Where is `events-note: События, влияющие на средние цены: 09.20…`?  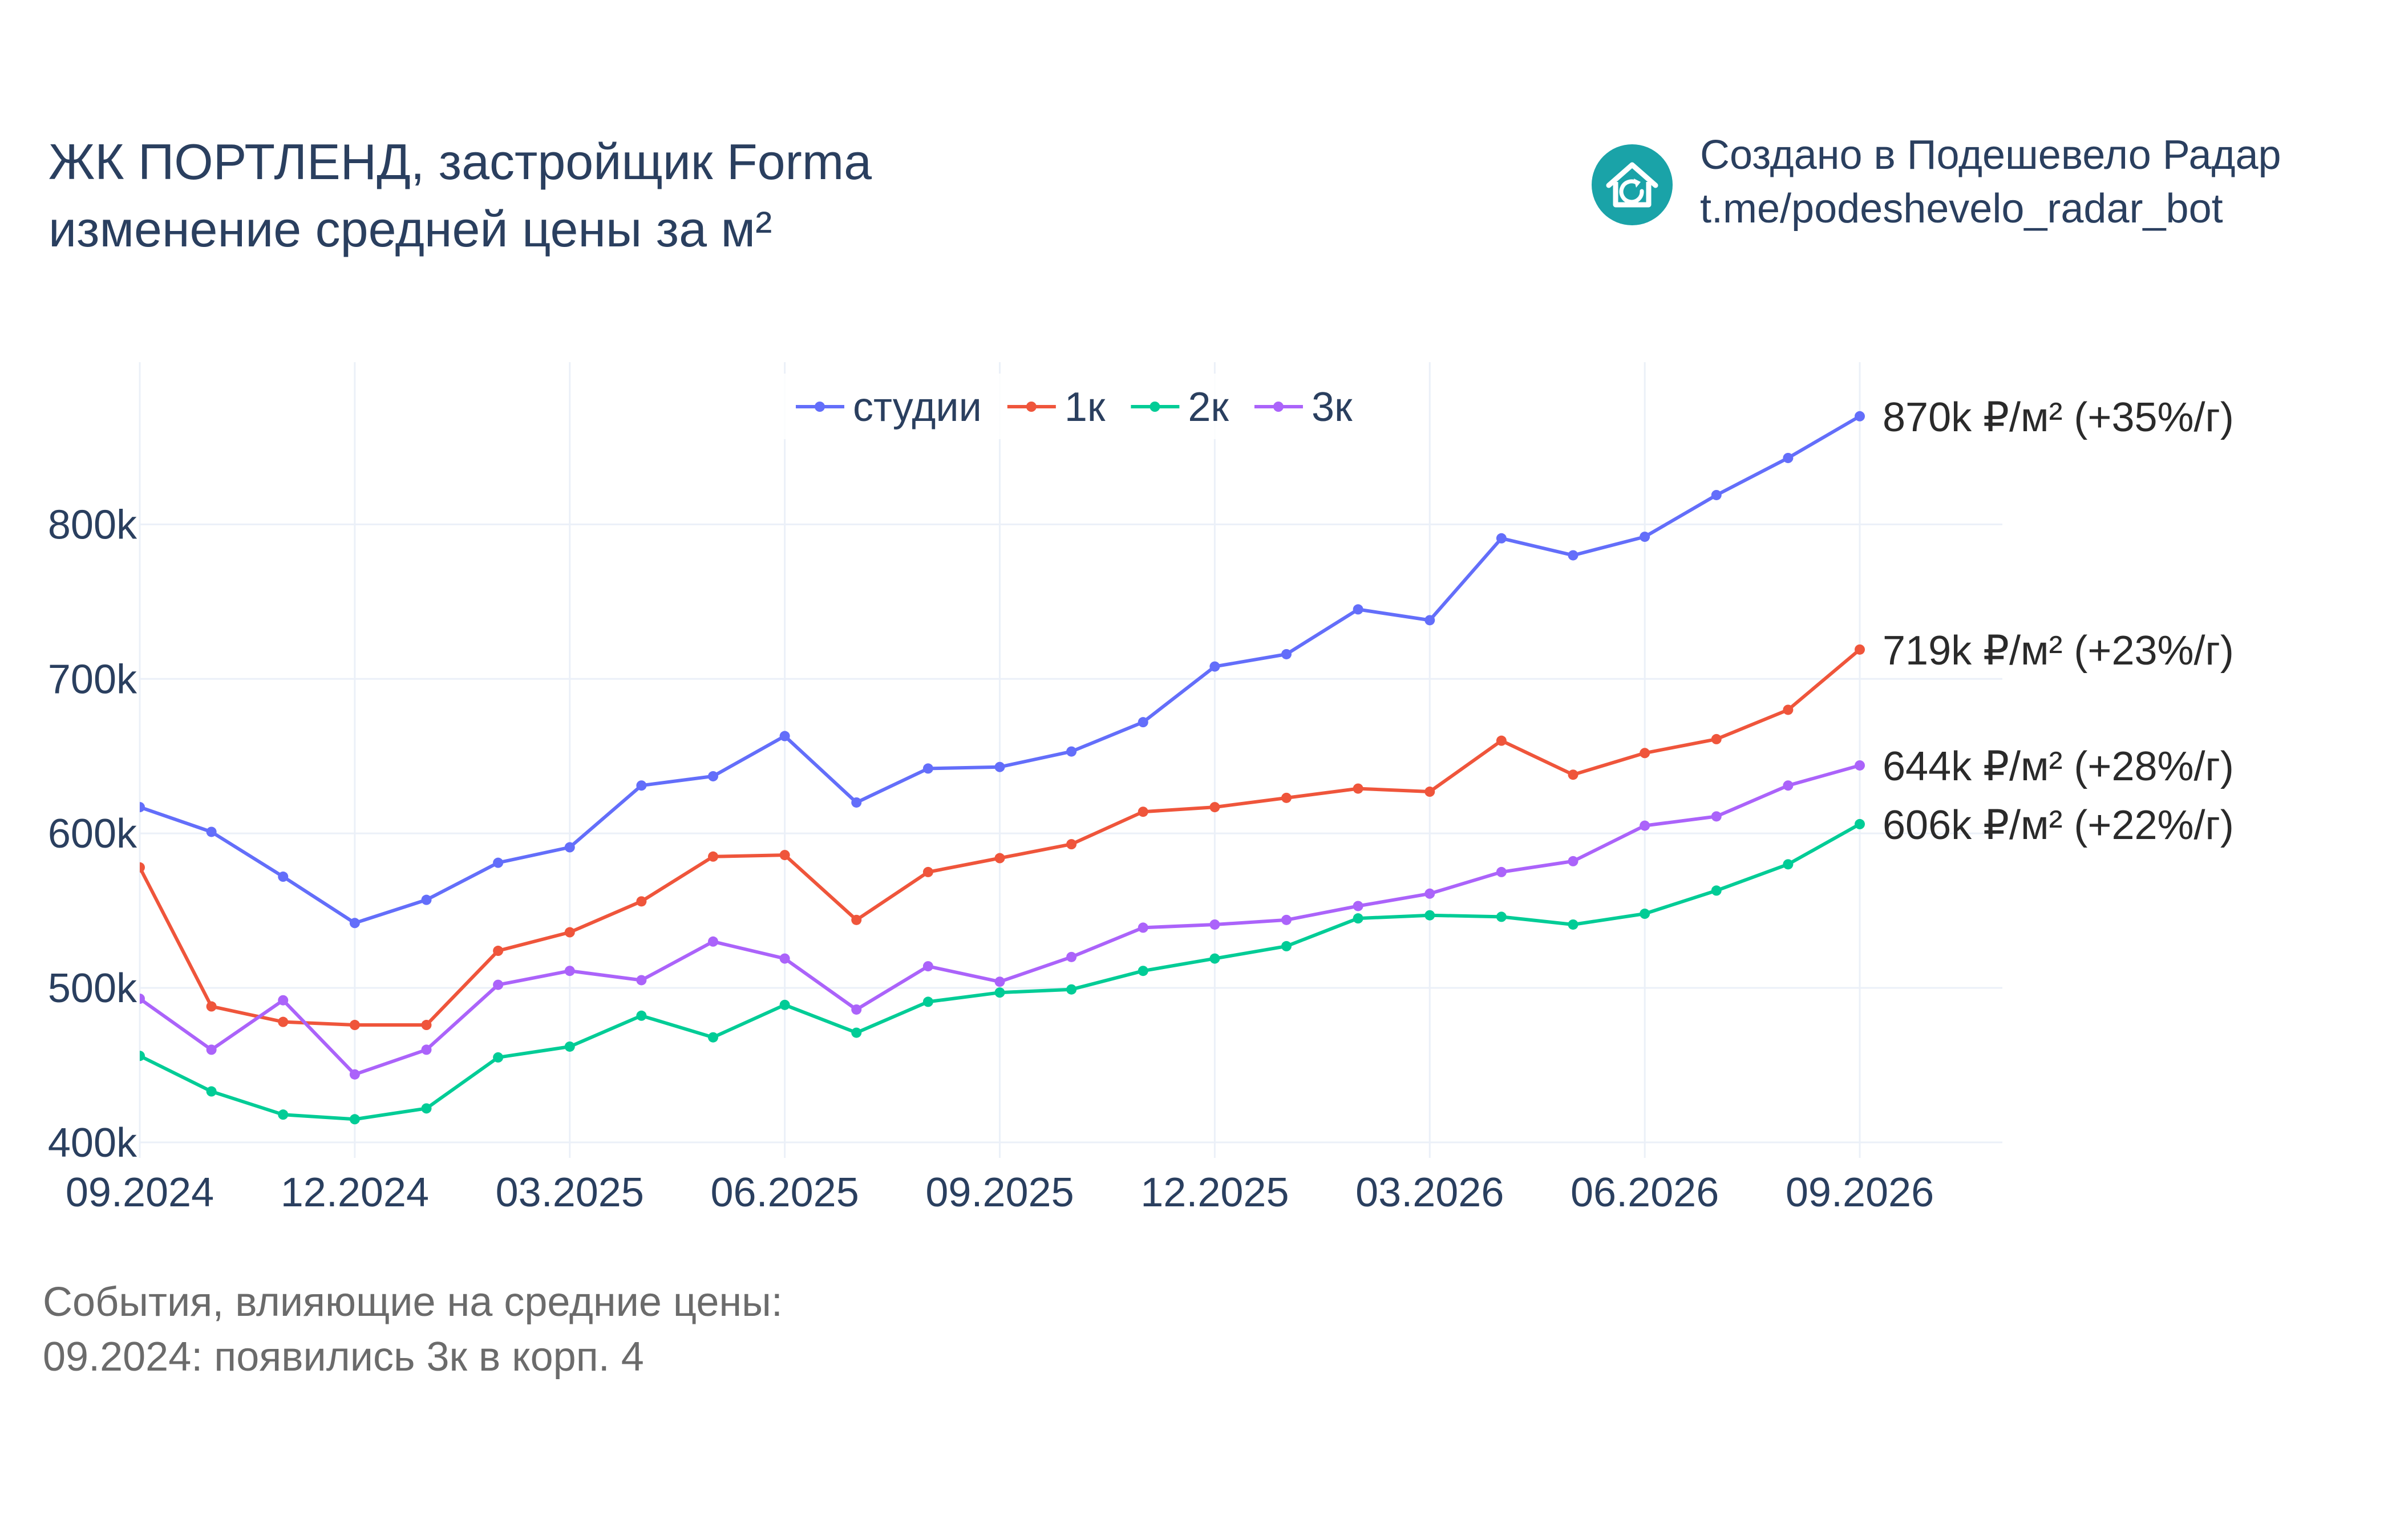 events-note: События, влияющие на средние цены: 09.20… is located at coordinates (413, 1329).